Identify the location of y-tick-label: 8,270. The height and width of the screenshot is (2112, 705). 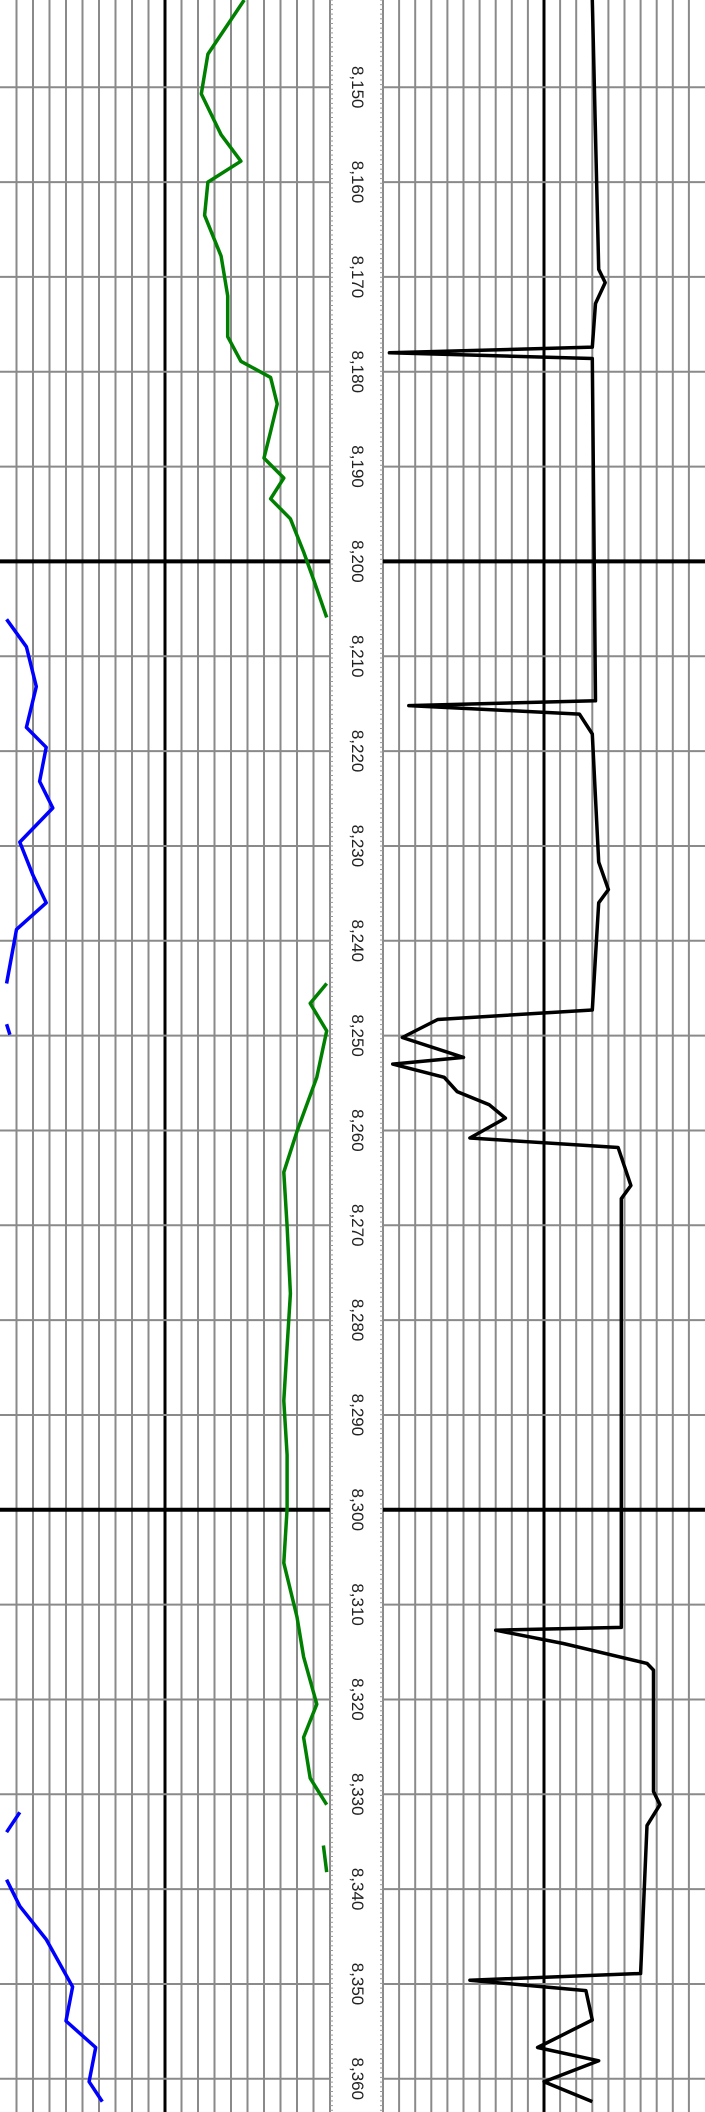
(357, 1225).